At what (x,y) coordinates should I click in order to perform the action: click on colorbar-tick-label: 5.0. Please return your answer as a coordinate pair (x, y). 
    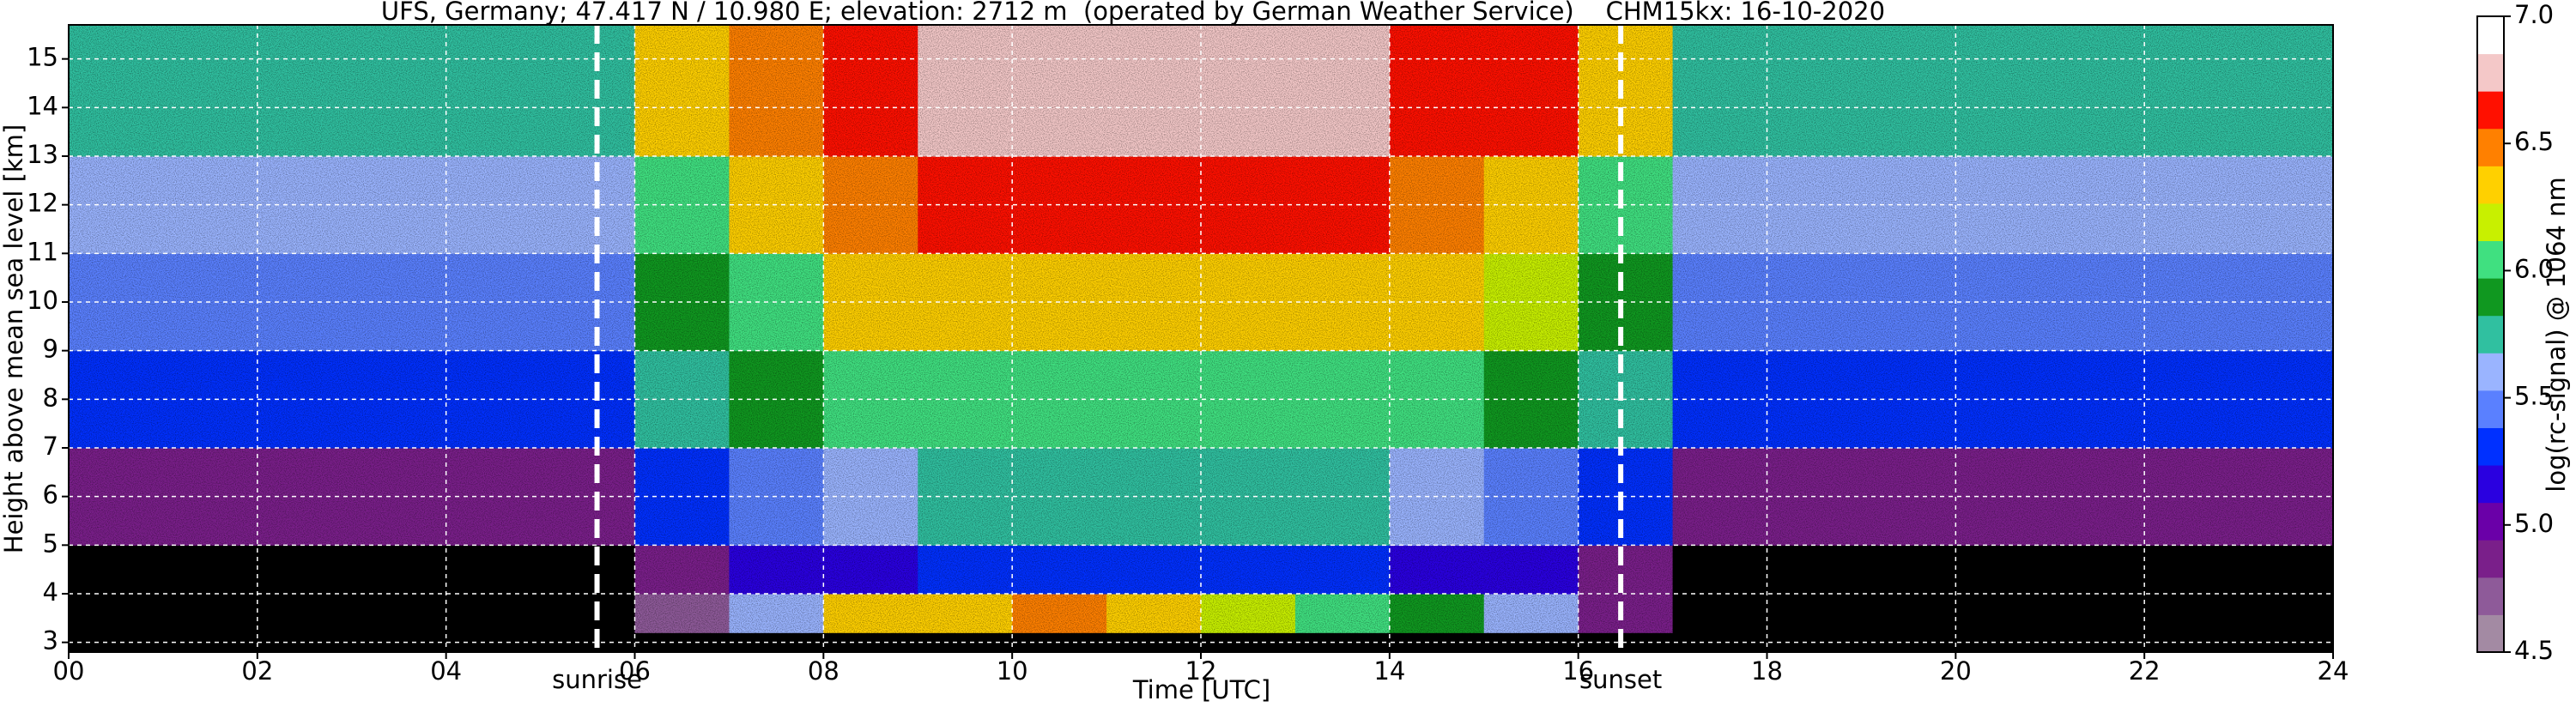
    Looking at the image, I should click on (2534, 524).